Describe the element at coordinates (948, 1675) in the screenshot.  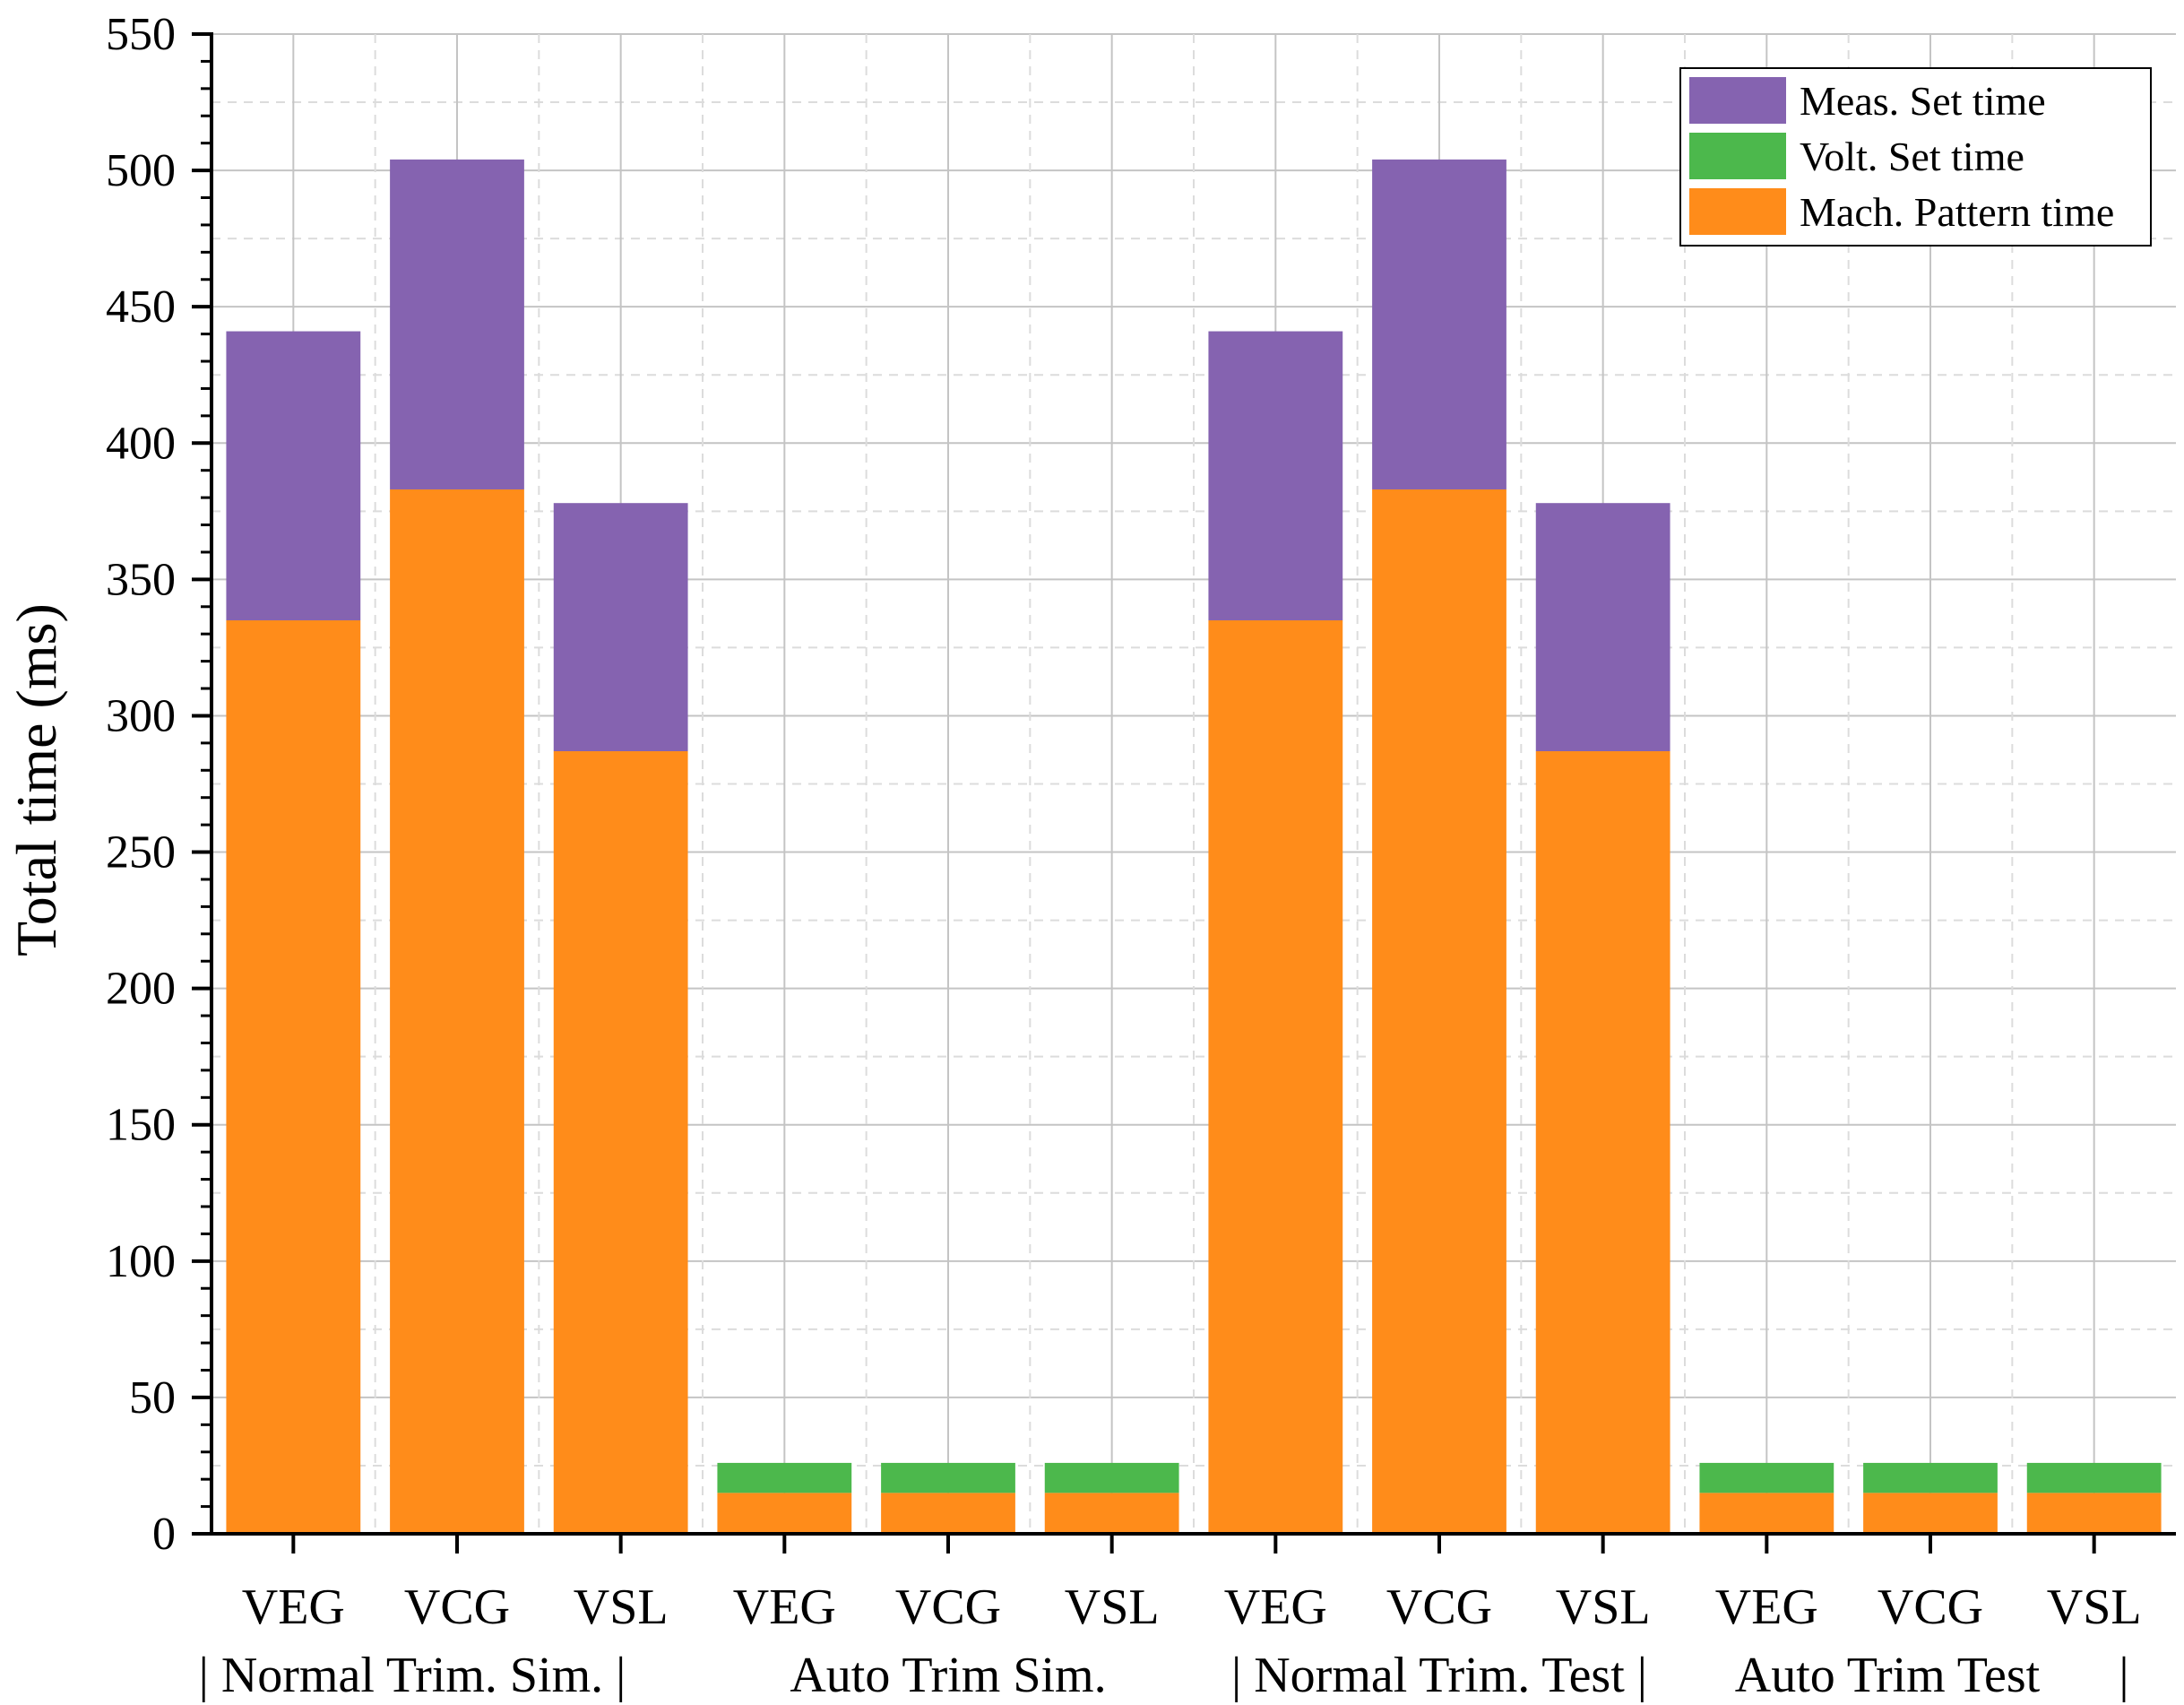
I see `x-group-label: Auto Trim Sim.` at that location.